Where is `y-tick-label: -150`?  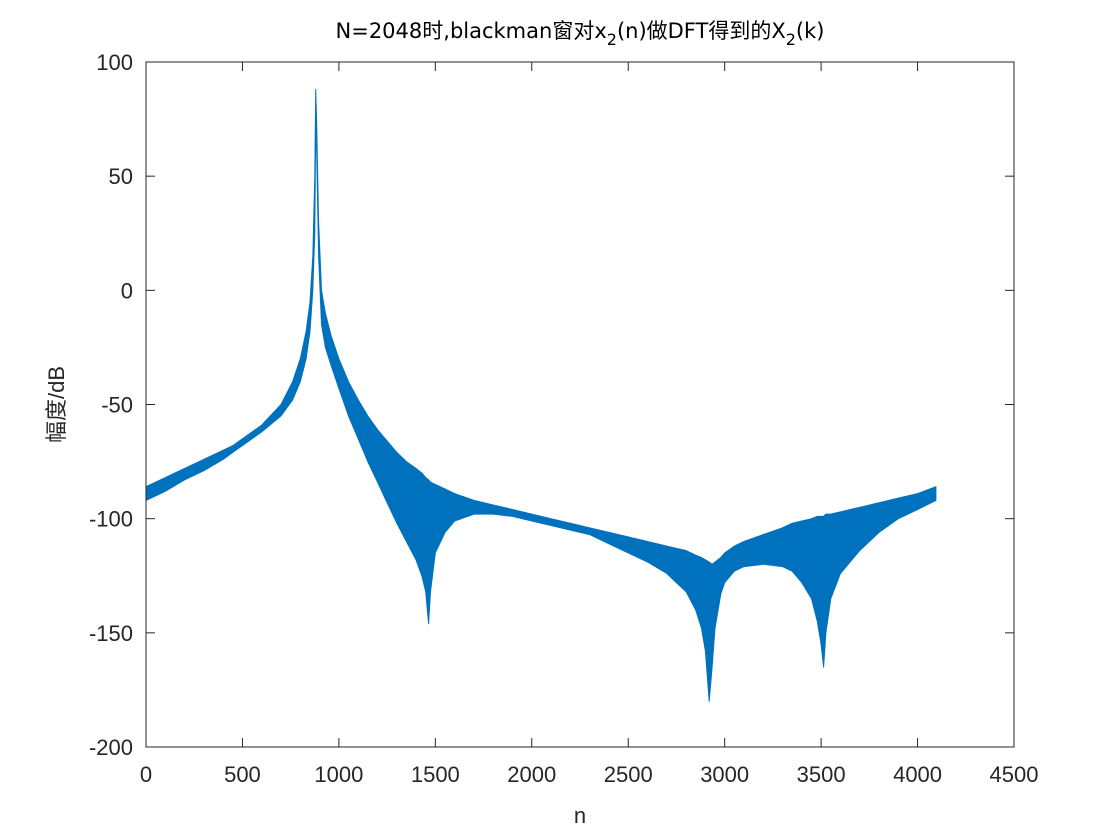 y-tick-label: -150 is located at coordinates (111, 633).